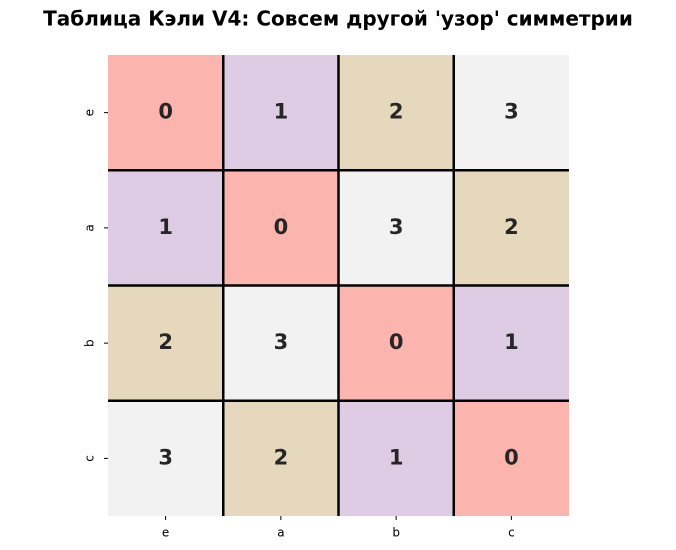 This screenshot has width=676, height=550. What do you see at coordinates (90, 343) in the screenshot?
I see `y-tick-label: b` at bounding box center [90, 343].